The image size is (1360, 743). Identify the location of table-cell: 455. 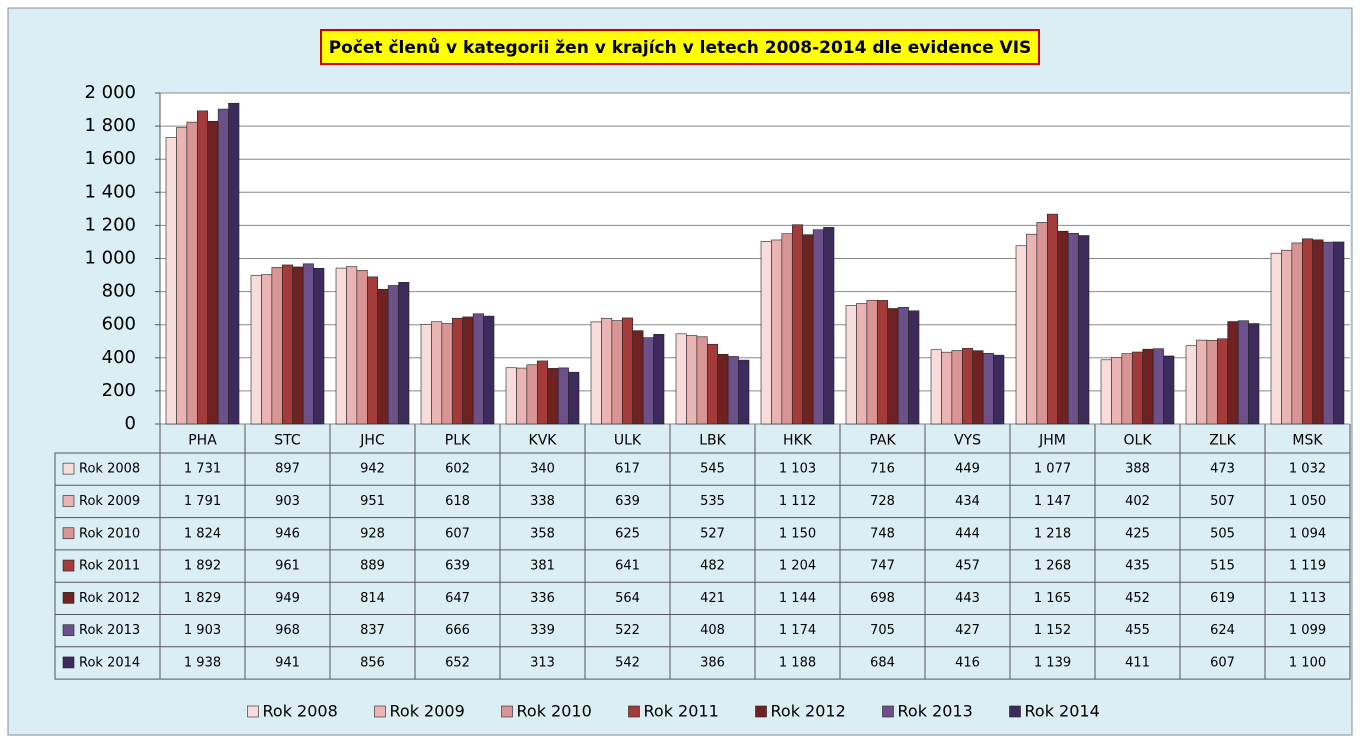
(1137, 630).